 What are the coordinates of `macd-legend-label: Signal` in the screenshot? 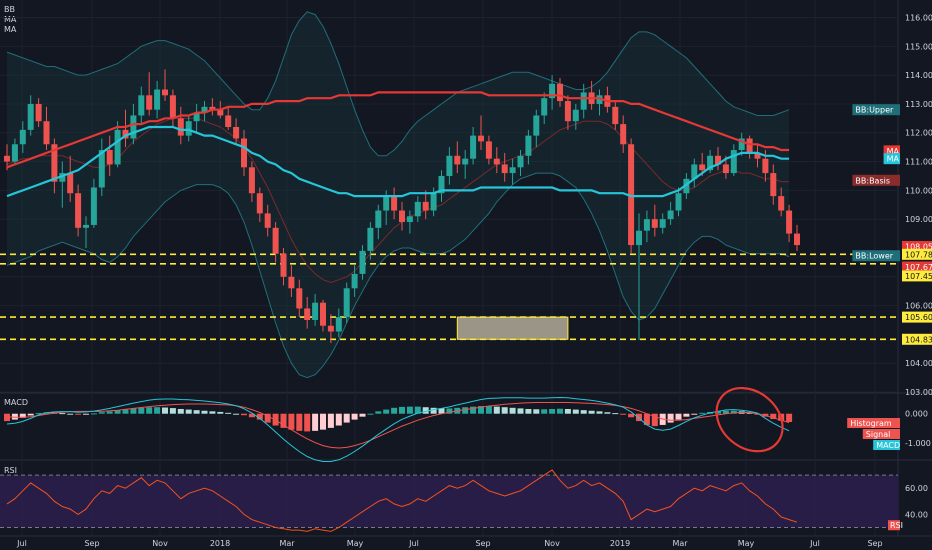 It's located at (878, 434).